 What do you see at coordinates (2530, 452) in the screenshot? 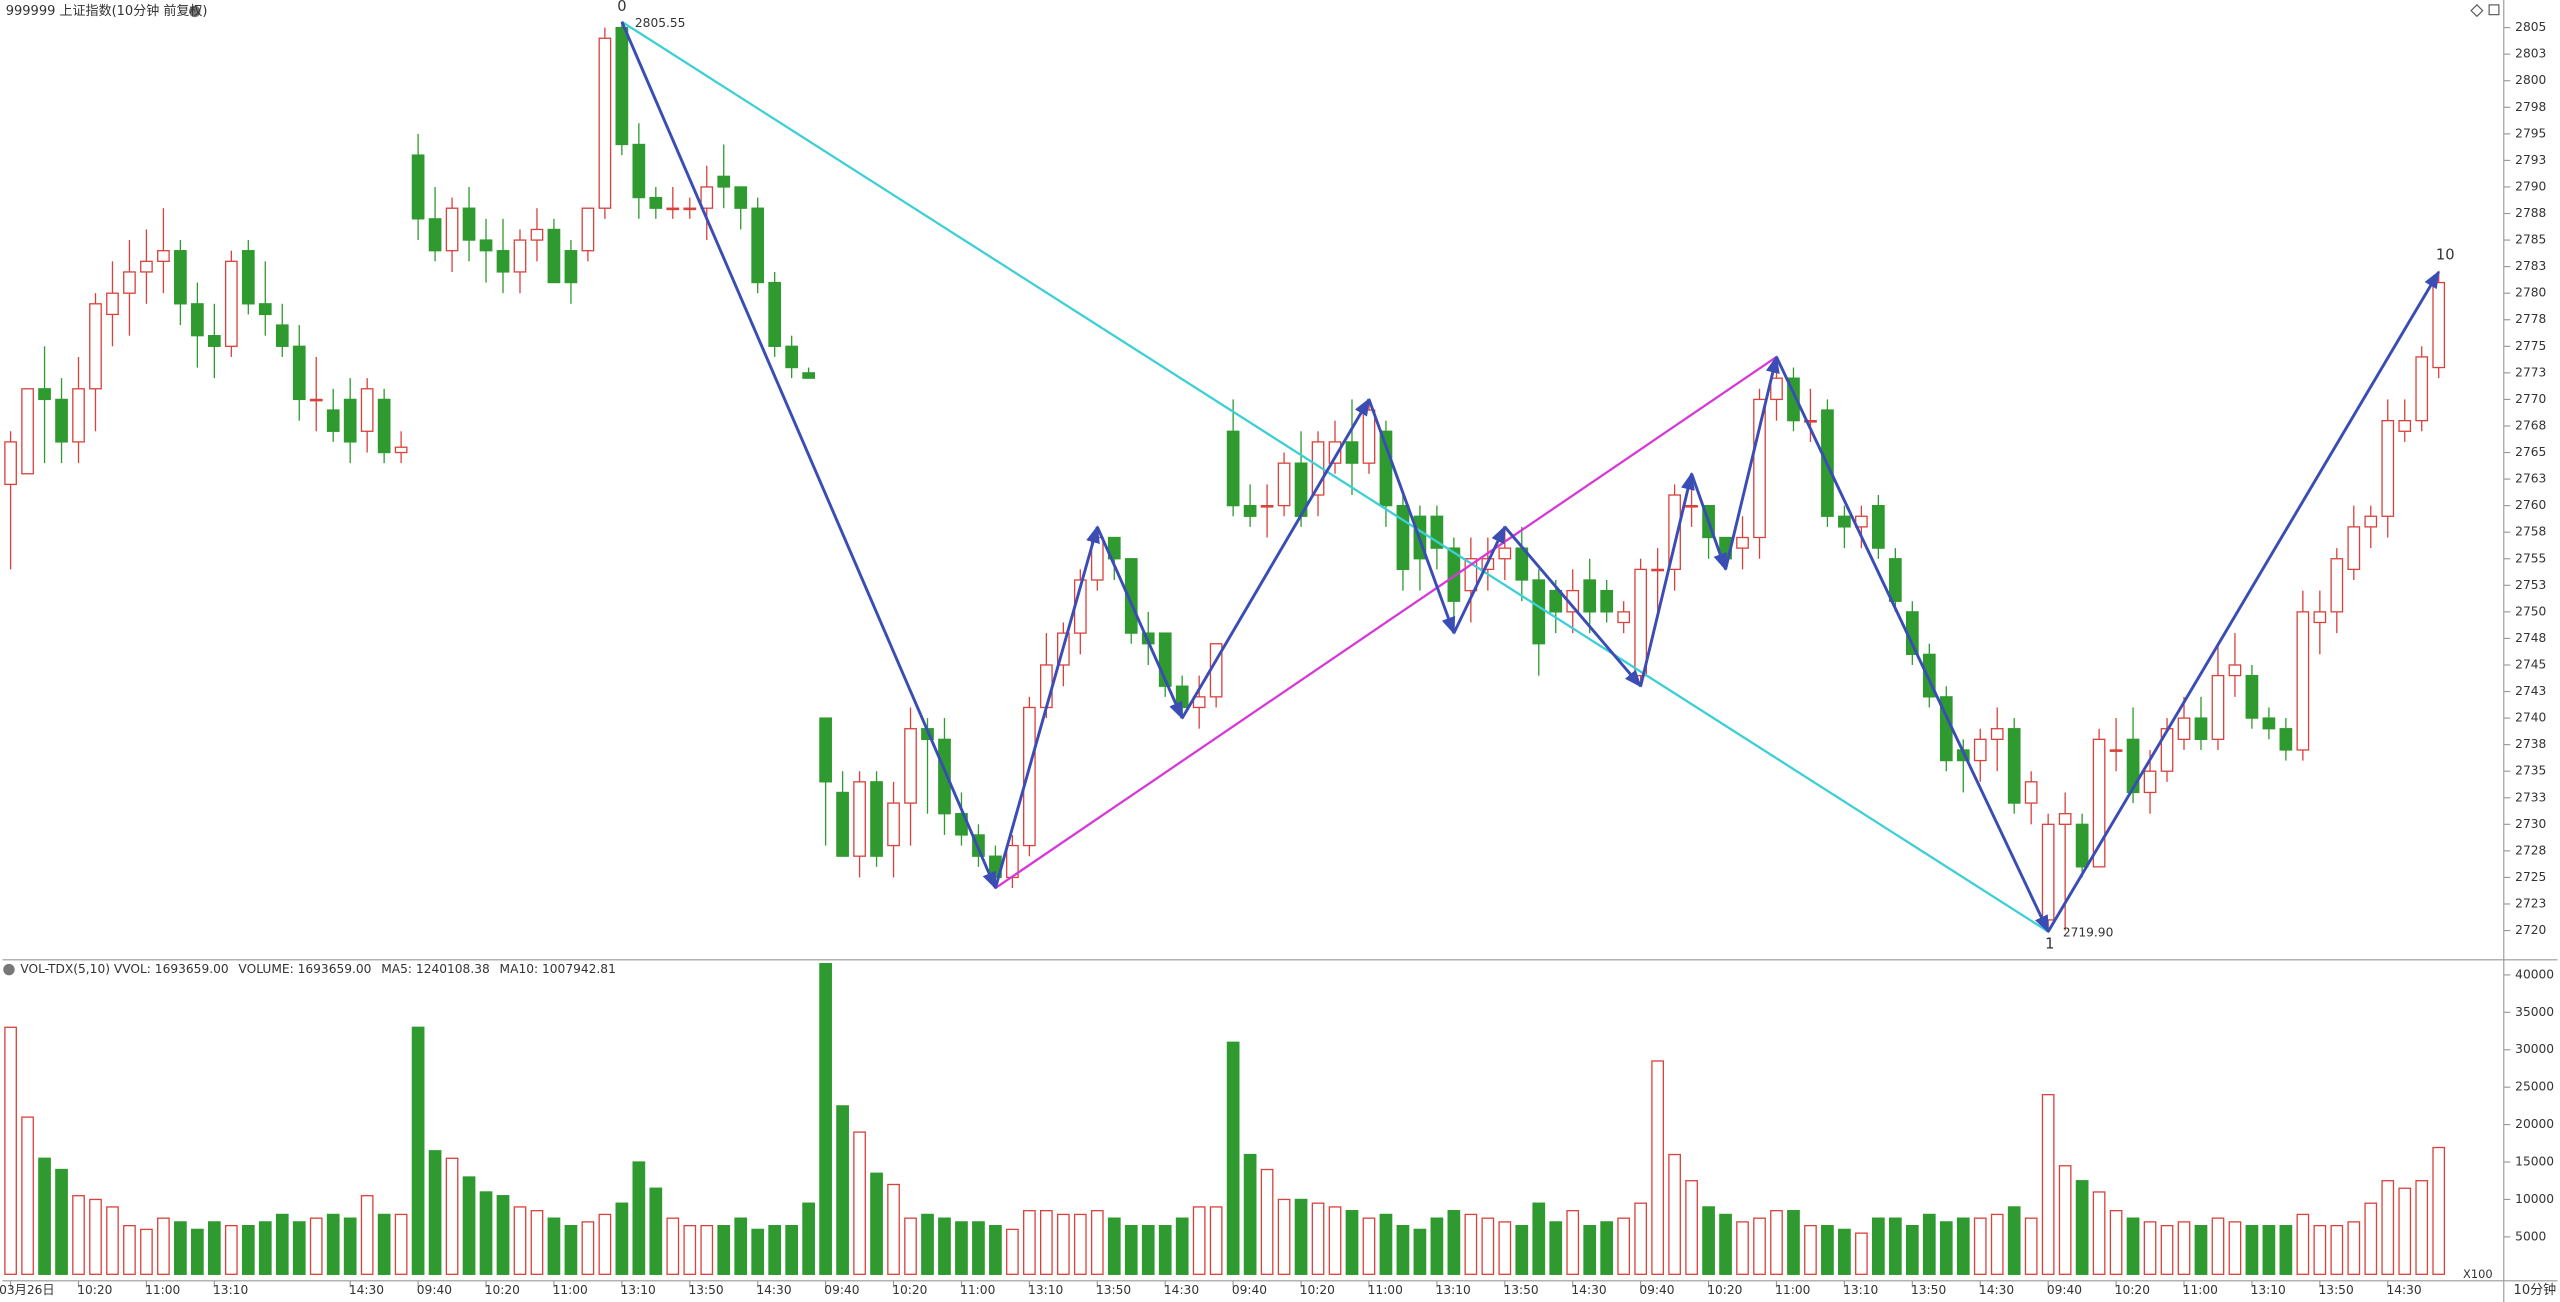
I see `y-tick-label: 2765` at bounding box center [2530, 452].